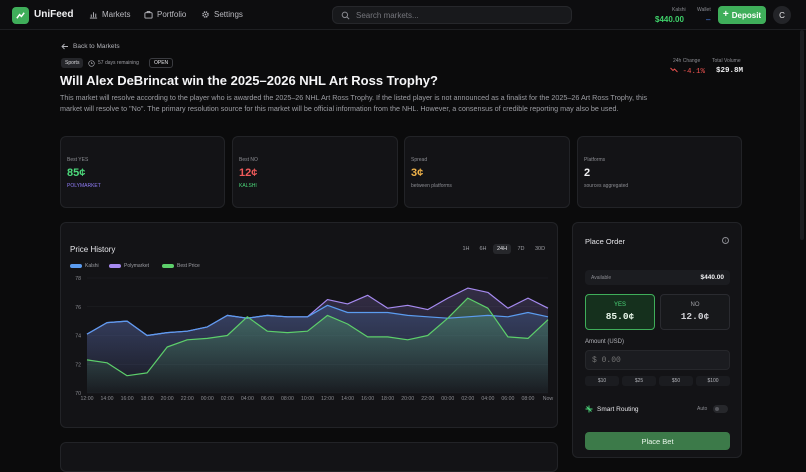 This screenshot has height=472, width=806. I want to click on search-bar, so click(452, 15).